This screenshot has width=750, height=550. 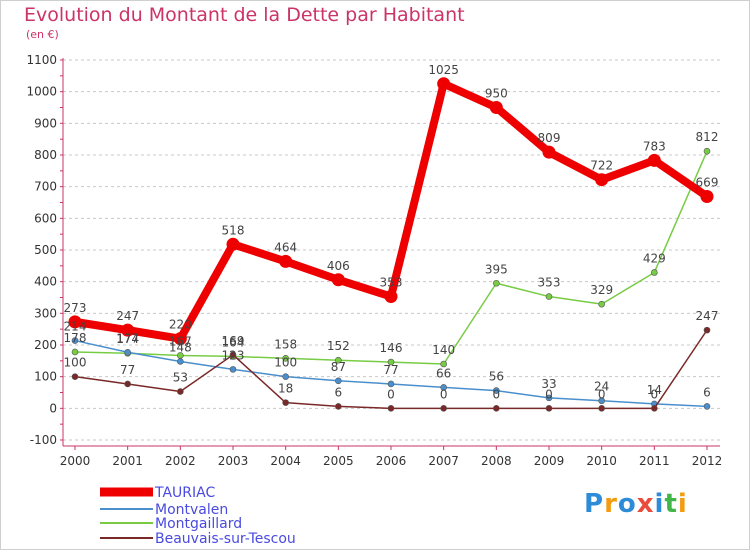 I want to click on data-label: 950, so click(x=496, y=94).